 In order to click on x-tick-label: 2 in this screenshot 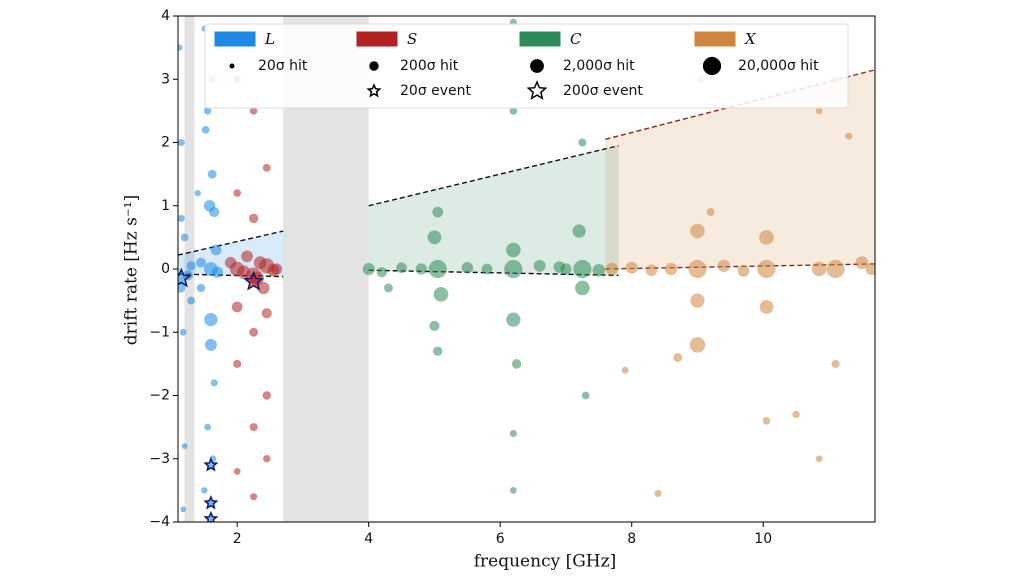, I will do `click(237, 539)`.